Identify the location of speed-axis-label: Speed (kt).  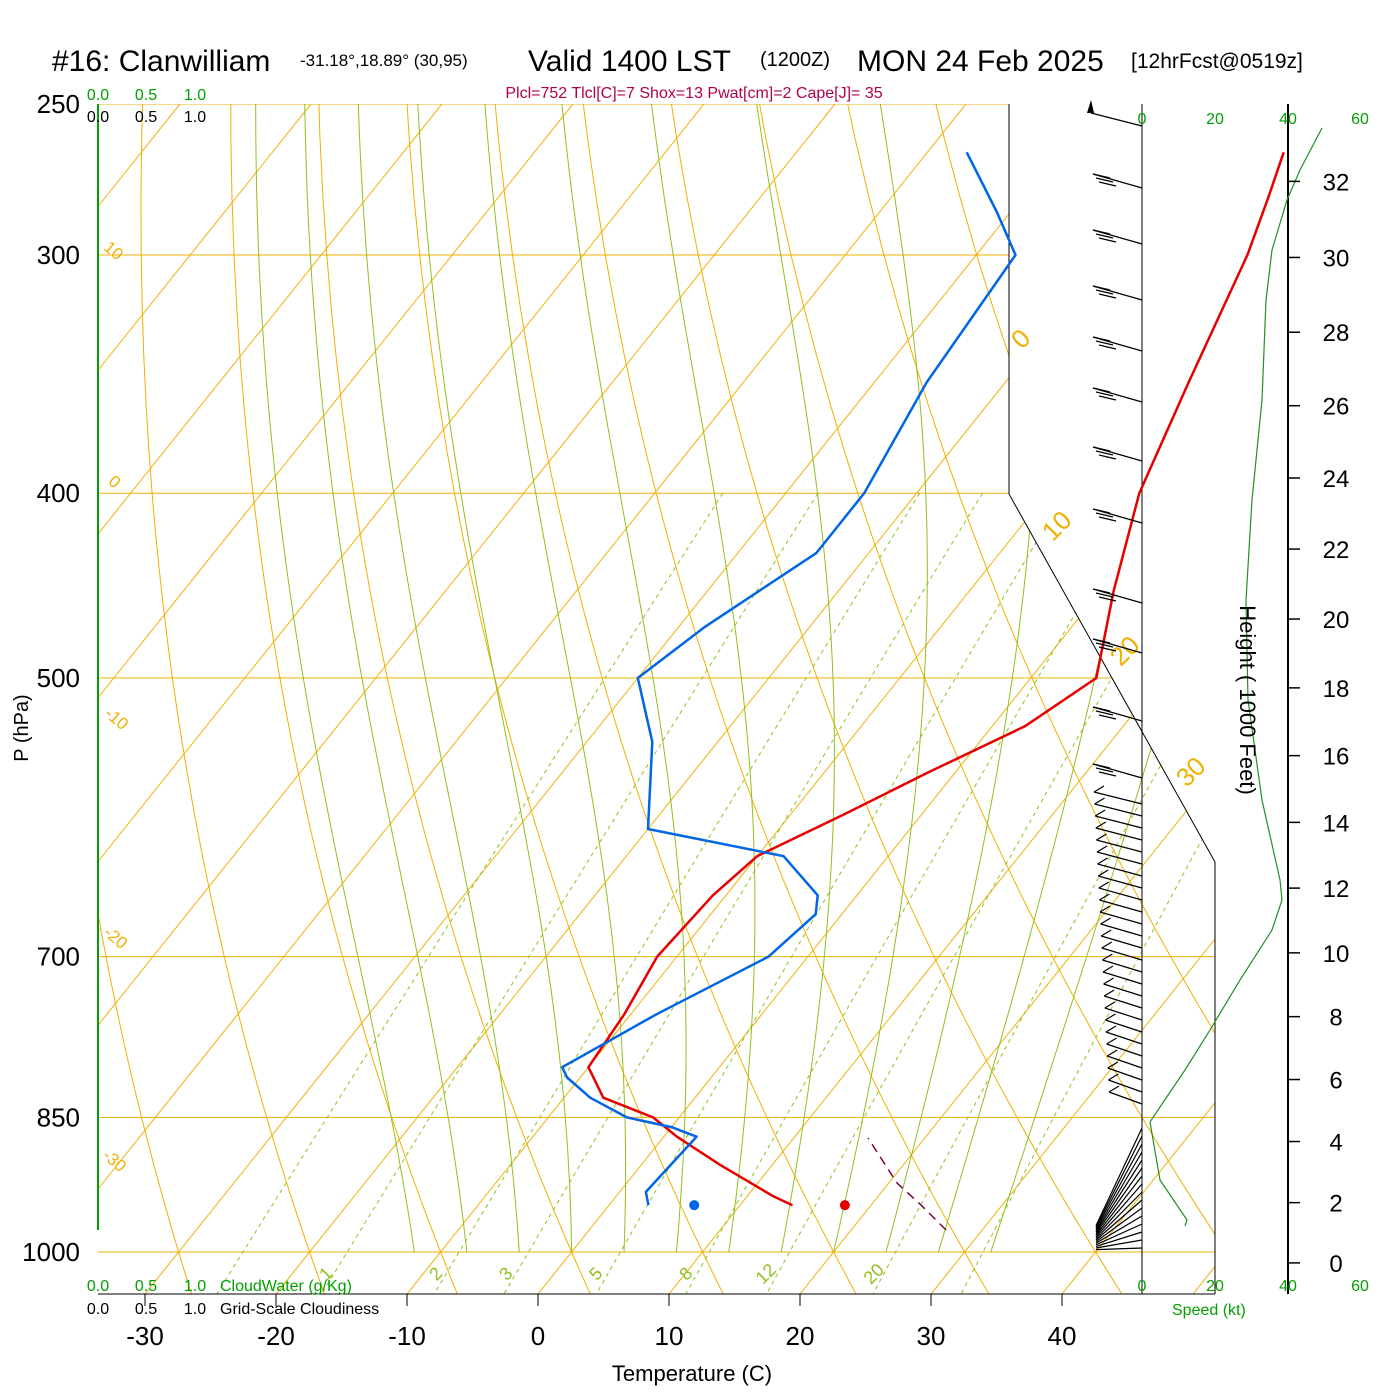
(1209, 1310).